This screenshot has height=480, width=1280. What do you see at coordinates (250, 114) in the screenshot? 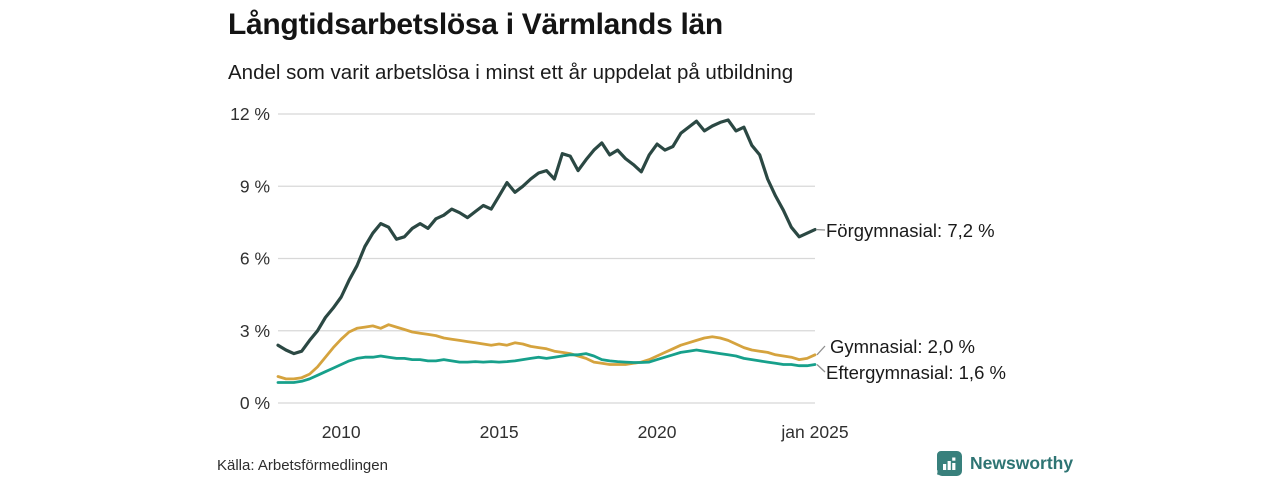
I see `y-tick-label: 12 %` at bounding box center [250, 114].